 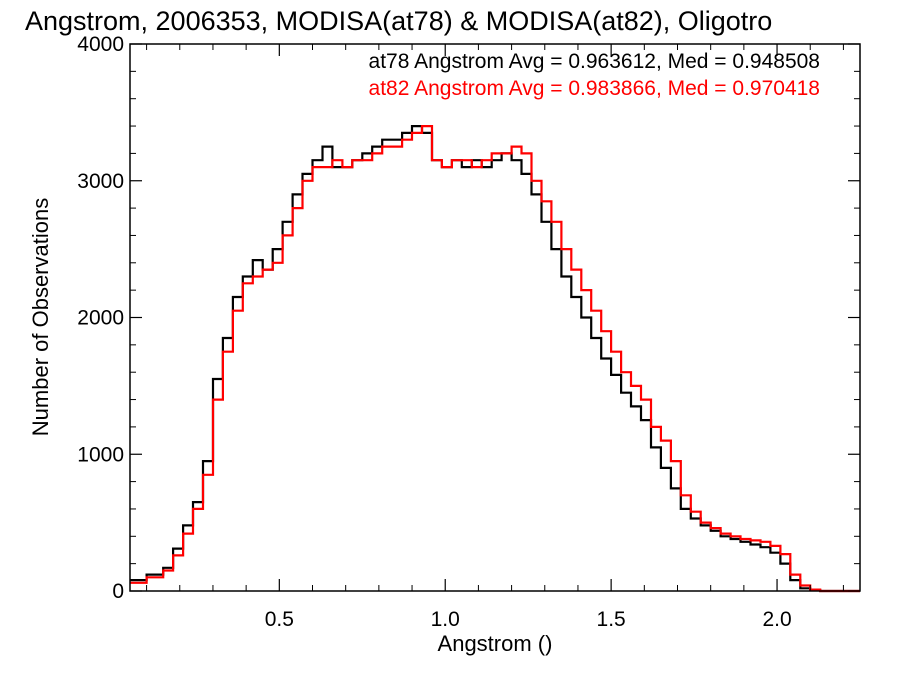 What do you see at coordinates (100, 454) in the screenshot?
I see `y-tick-label: 1000` at bounding box center [100, 454].